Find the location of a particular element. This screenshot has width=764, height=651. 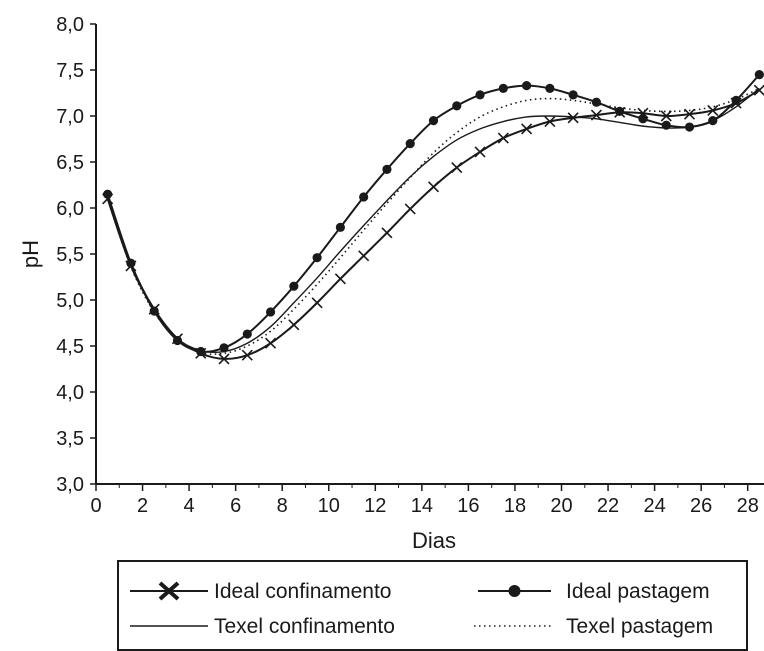

legend-item-texel-confinamento: Texel confinamento is located at coordinates (262, 626).